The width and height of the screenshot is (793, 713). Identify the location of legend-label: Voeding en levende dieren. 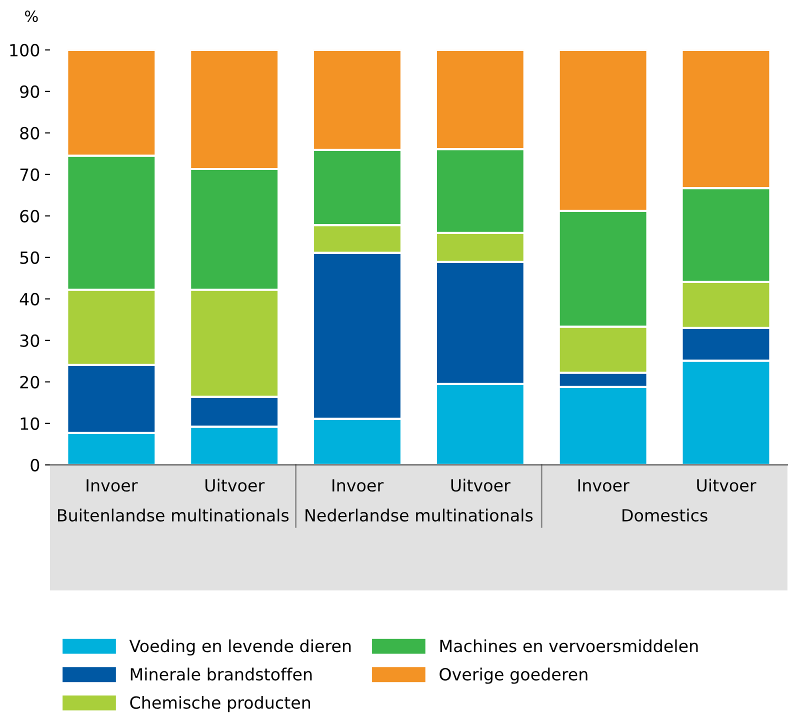
(240, 647).